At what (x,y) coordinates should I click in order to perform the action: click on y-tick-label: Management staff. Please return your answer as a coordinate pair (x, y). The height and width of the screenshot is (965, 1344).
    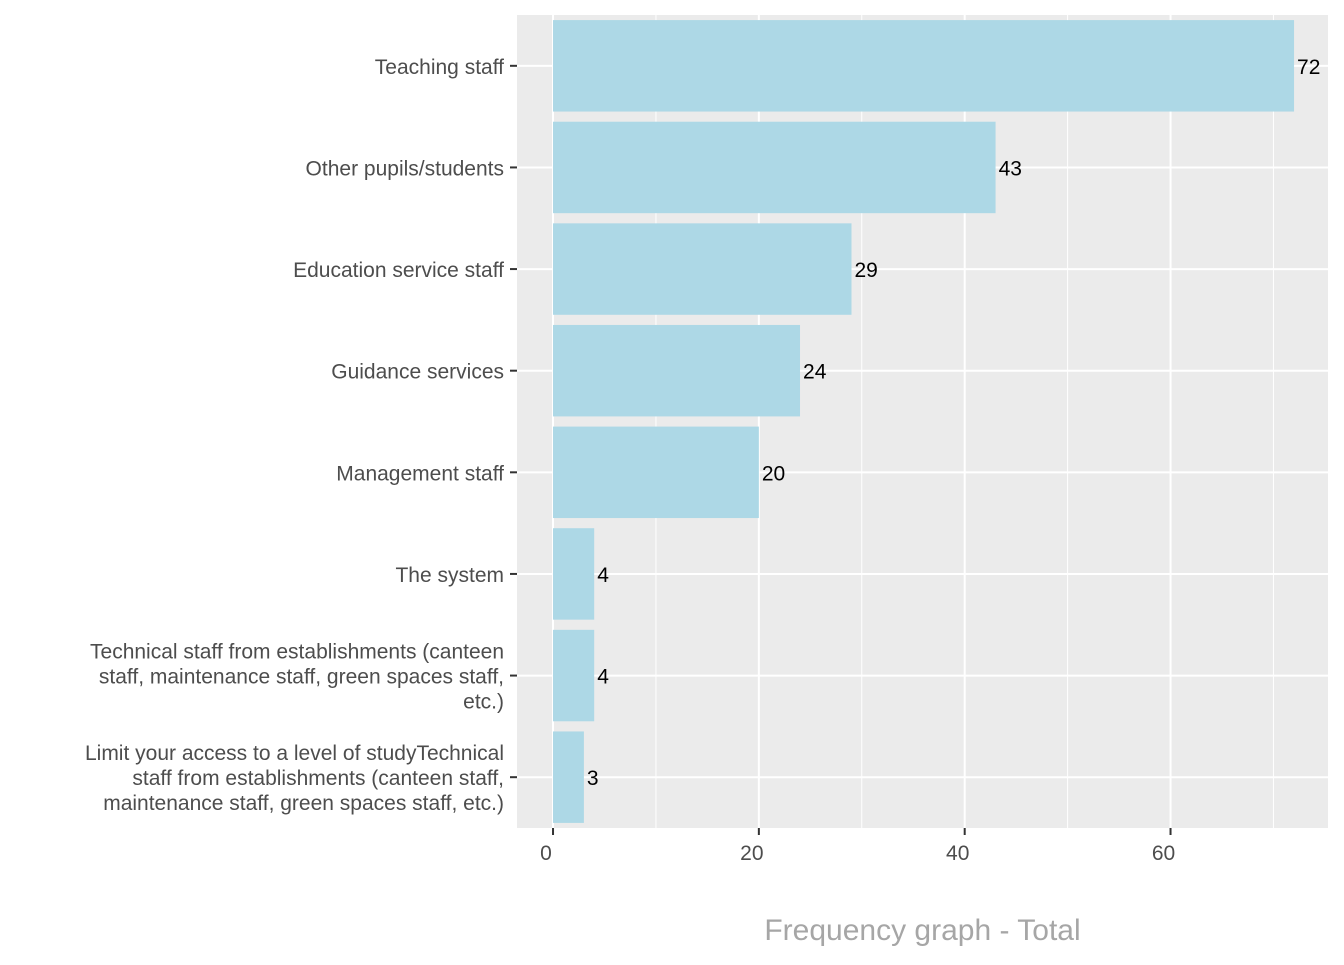
    Looking at the image, I should click on (420, 473).